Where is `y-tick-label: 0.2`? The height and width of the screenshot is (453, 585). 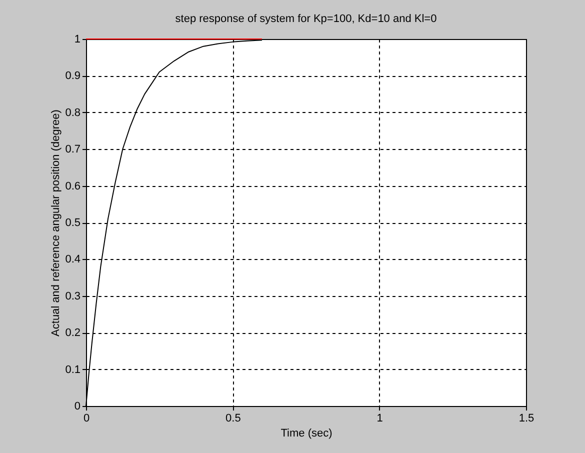
y-tick-label: 0.2 is located at coordinates (72, 333).